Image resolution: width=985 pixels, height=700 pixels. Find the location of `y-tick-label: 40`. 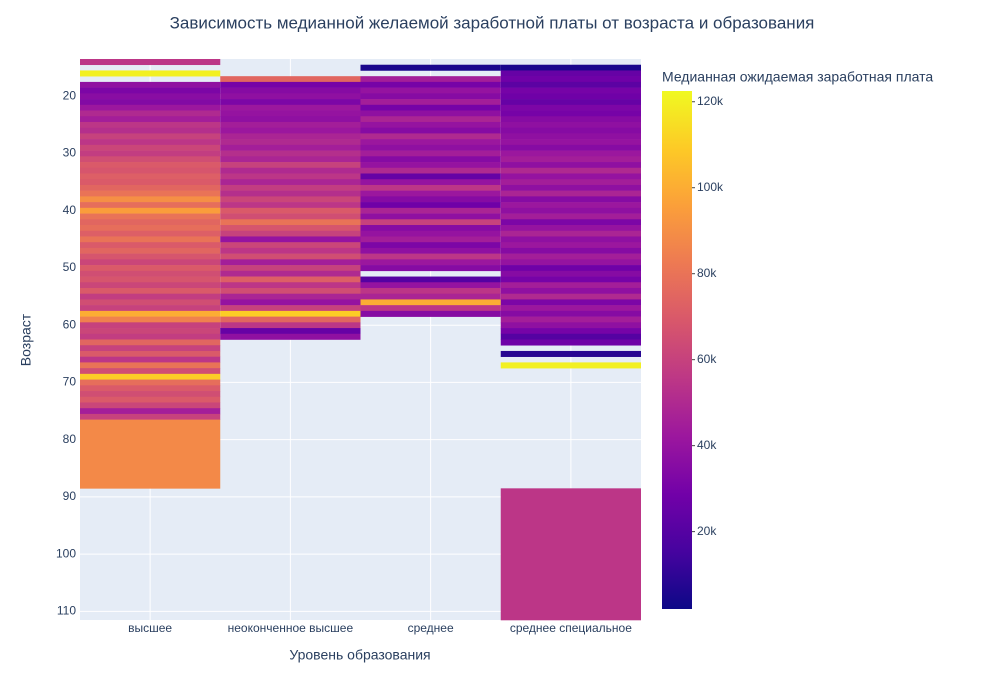

y-tick-label: 40 is located at coordinates (70, 210).